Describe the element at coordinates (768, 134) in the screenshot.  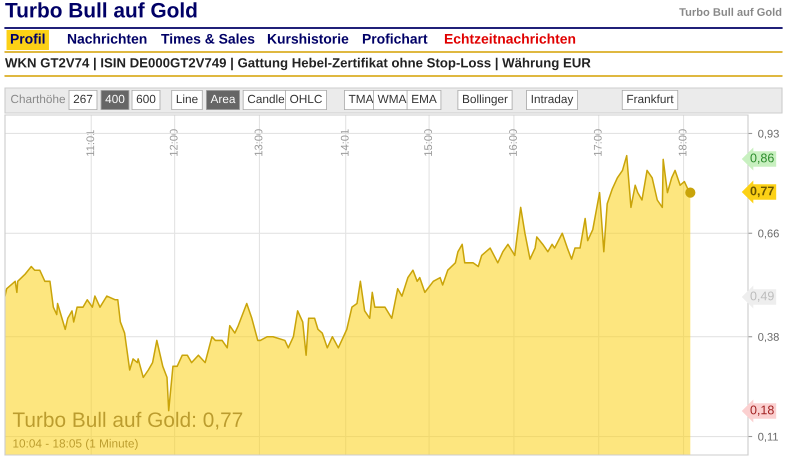
I see `y-tick-label: 0,93` at that location.